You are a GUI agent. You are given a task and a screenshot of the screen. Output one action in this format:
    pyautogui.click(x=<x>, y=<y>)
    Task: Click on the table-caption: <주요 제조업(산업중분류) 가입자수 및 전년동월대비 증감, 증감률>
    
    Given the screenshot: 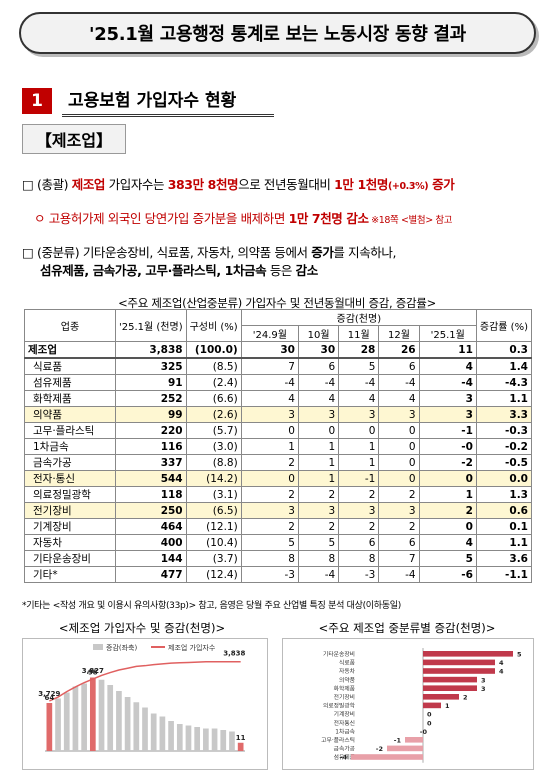 What is the action you would take?
    pyautogui.click(x=277, y=303)
    